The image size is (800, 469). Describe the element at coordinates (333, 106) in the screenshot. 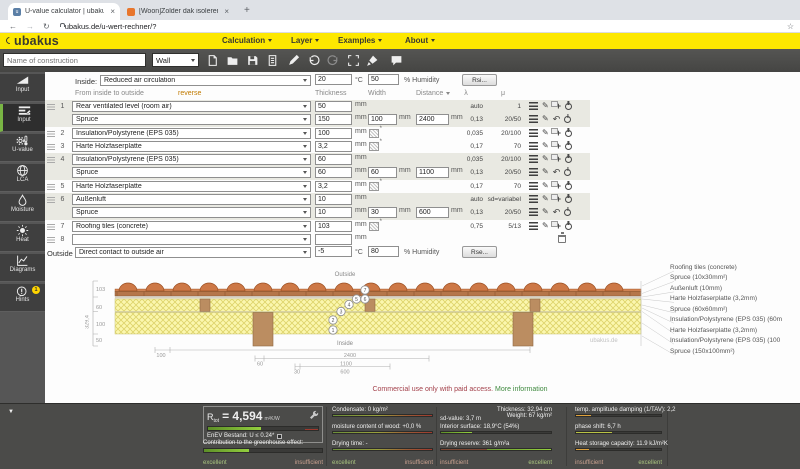

I see `thickness-input: 50` at that location.